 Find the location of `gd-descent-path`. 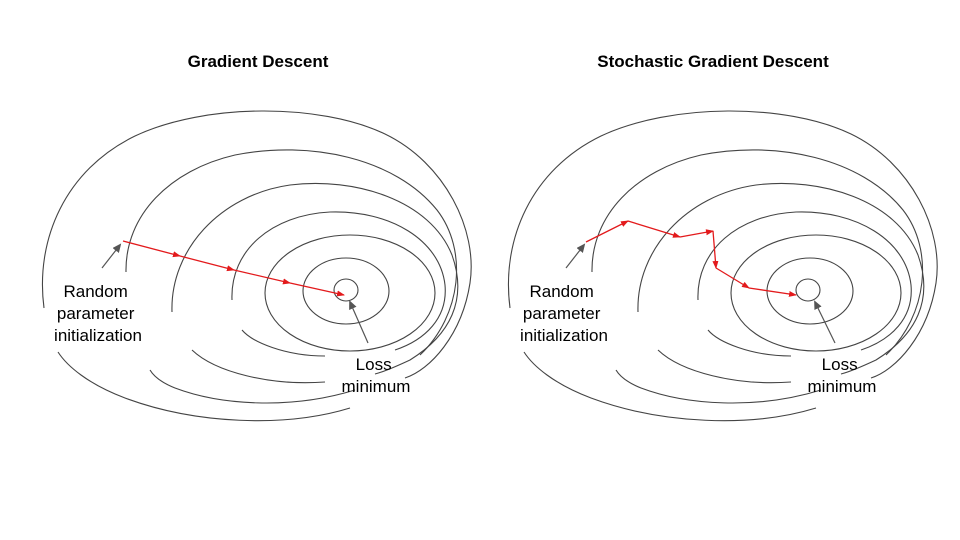

gd-descent-path is located at coordinates (233, 268).